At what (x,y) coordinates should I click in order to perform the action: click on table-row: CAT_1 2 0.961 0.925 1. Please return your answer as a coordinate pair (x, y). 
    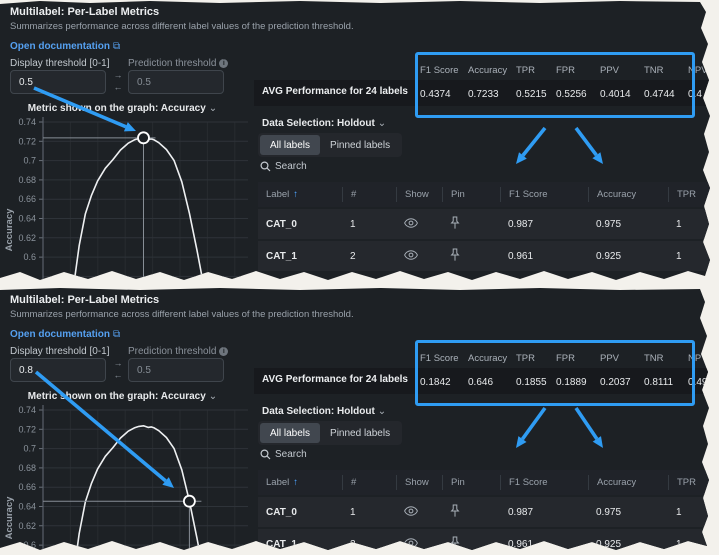
    Looking at the image, I should click on (484, 256).